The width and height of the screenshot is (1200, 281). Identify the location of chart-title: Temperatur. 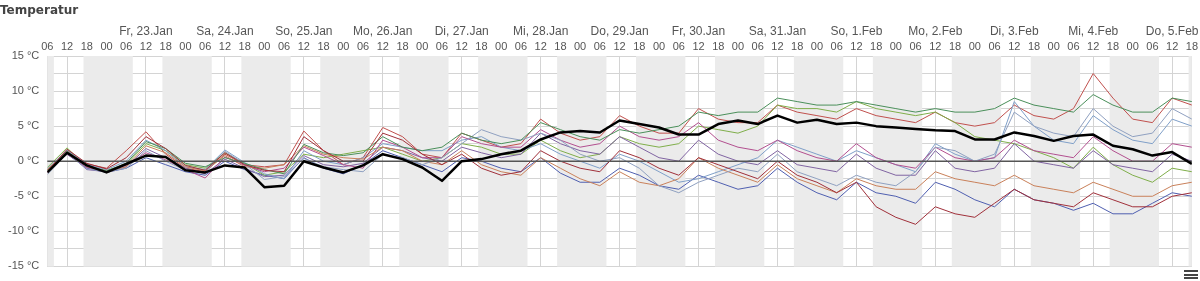
(39, 10).